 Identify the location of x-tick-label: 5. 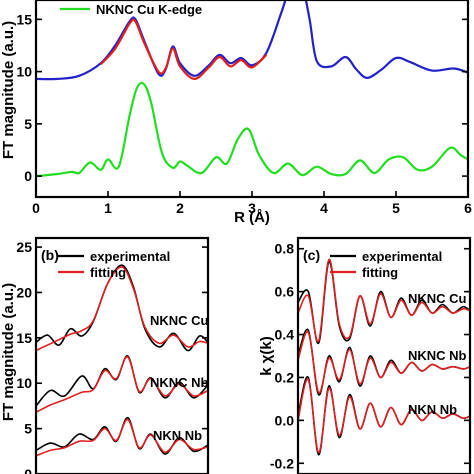
(396, 208).